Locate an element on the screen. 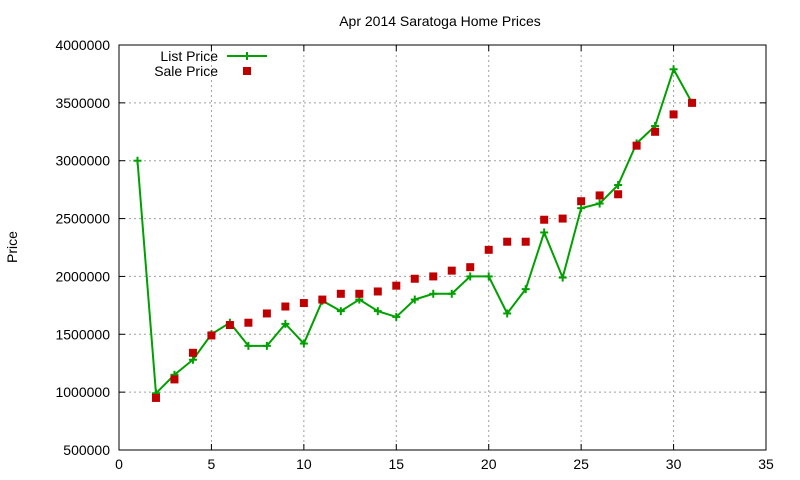 Image resolution: width=800 pixels, height=480 pixels. y-tick-label: 2500000 is located at coordinates (82, 219).